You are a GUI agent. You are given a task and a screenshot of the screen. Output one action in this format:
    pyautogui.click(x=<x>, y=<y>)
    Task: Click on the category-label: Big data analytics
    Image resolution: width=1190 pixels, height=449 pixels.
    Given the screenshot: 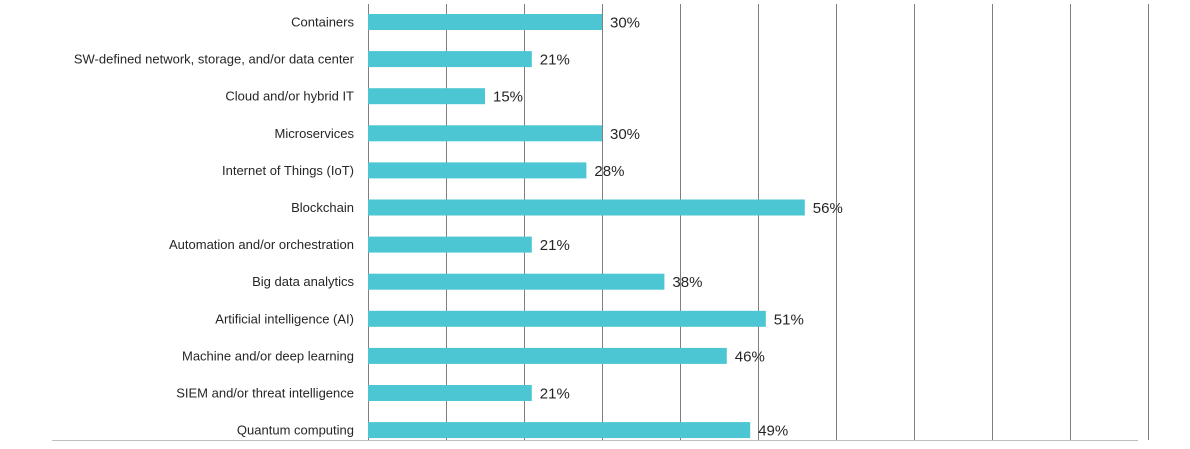 What is the action you would take?
    pyautogui.click(x=303, y=281)
    